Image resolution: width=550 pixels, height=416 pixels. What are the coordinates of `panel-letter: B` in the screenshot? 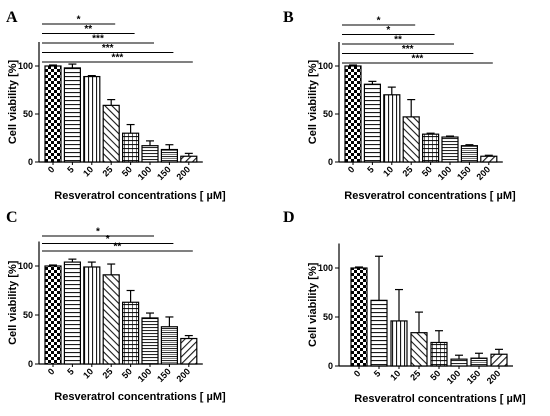 It's located at (288, 17).